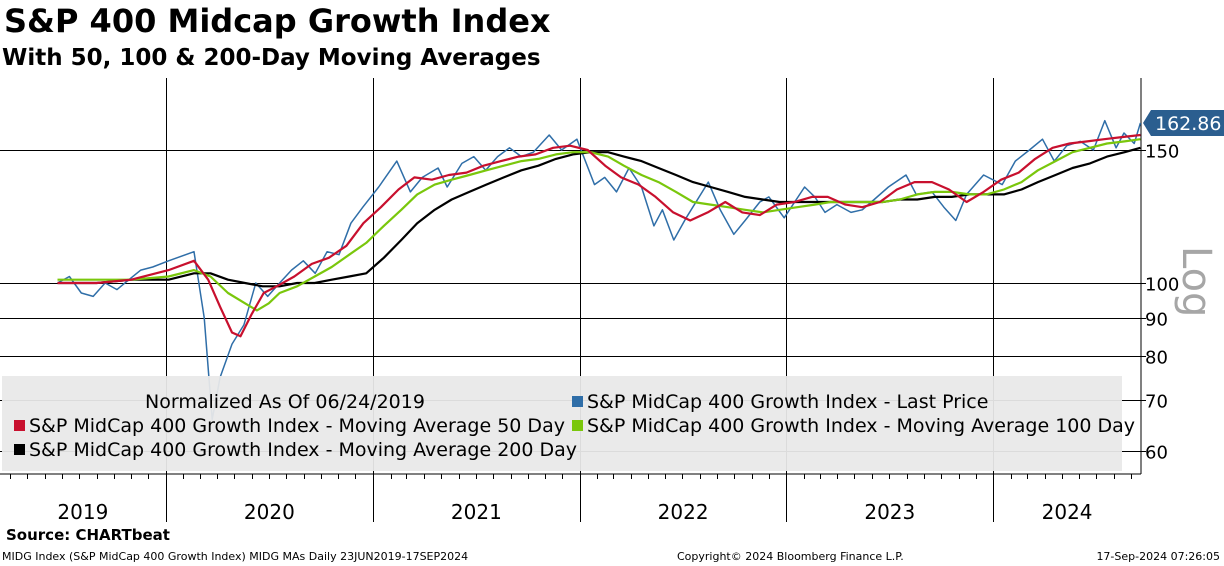 This screenshot has height=566, width=1224. I want to click on y-tick-label: 90, so click(1156, 320).